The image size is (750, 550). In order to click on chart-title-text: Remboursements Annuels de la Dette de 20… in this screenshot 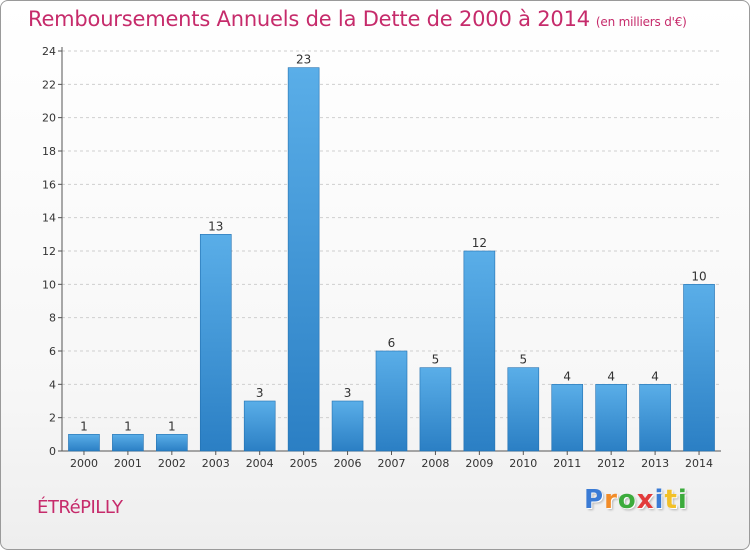, I will do `click(309, 19)`.